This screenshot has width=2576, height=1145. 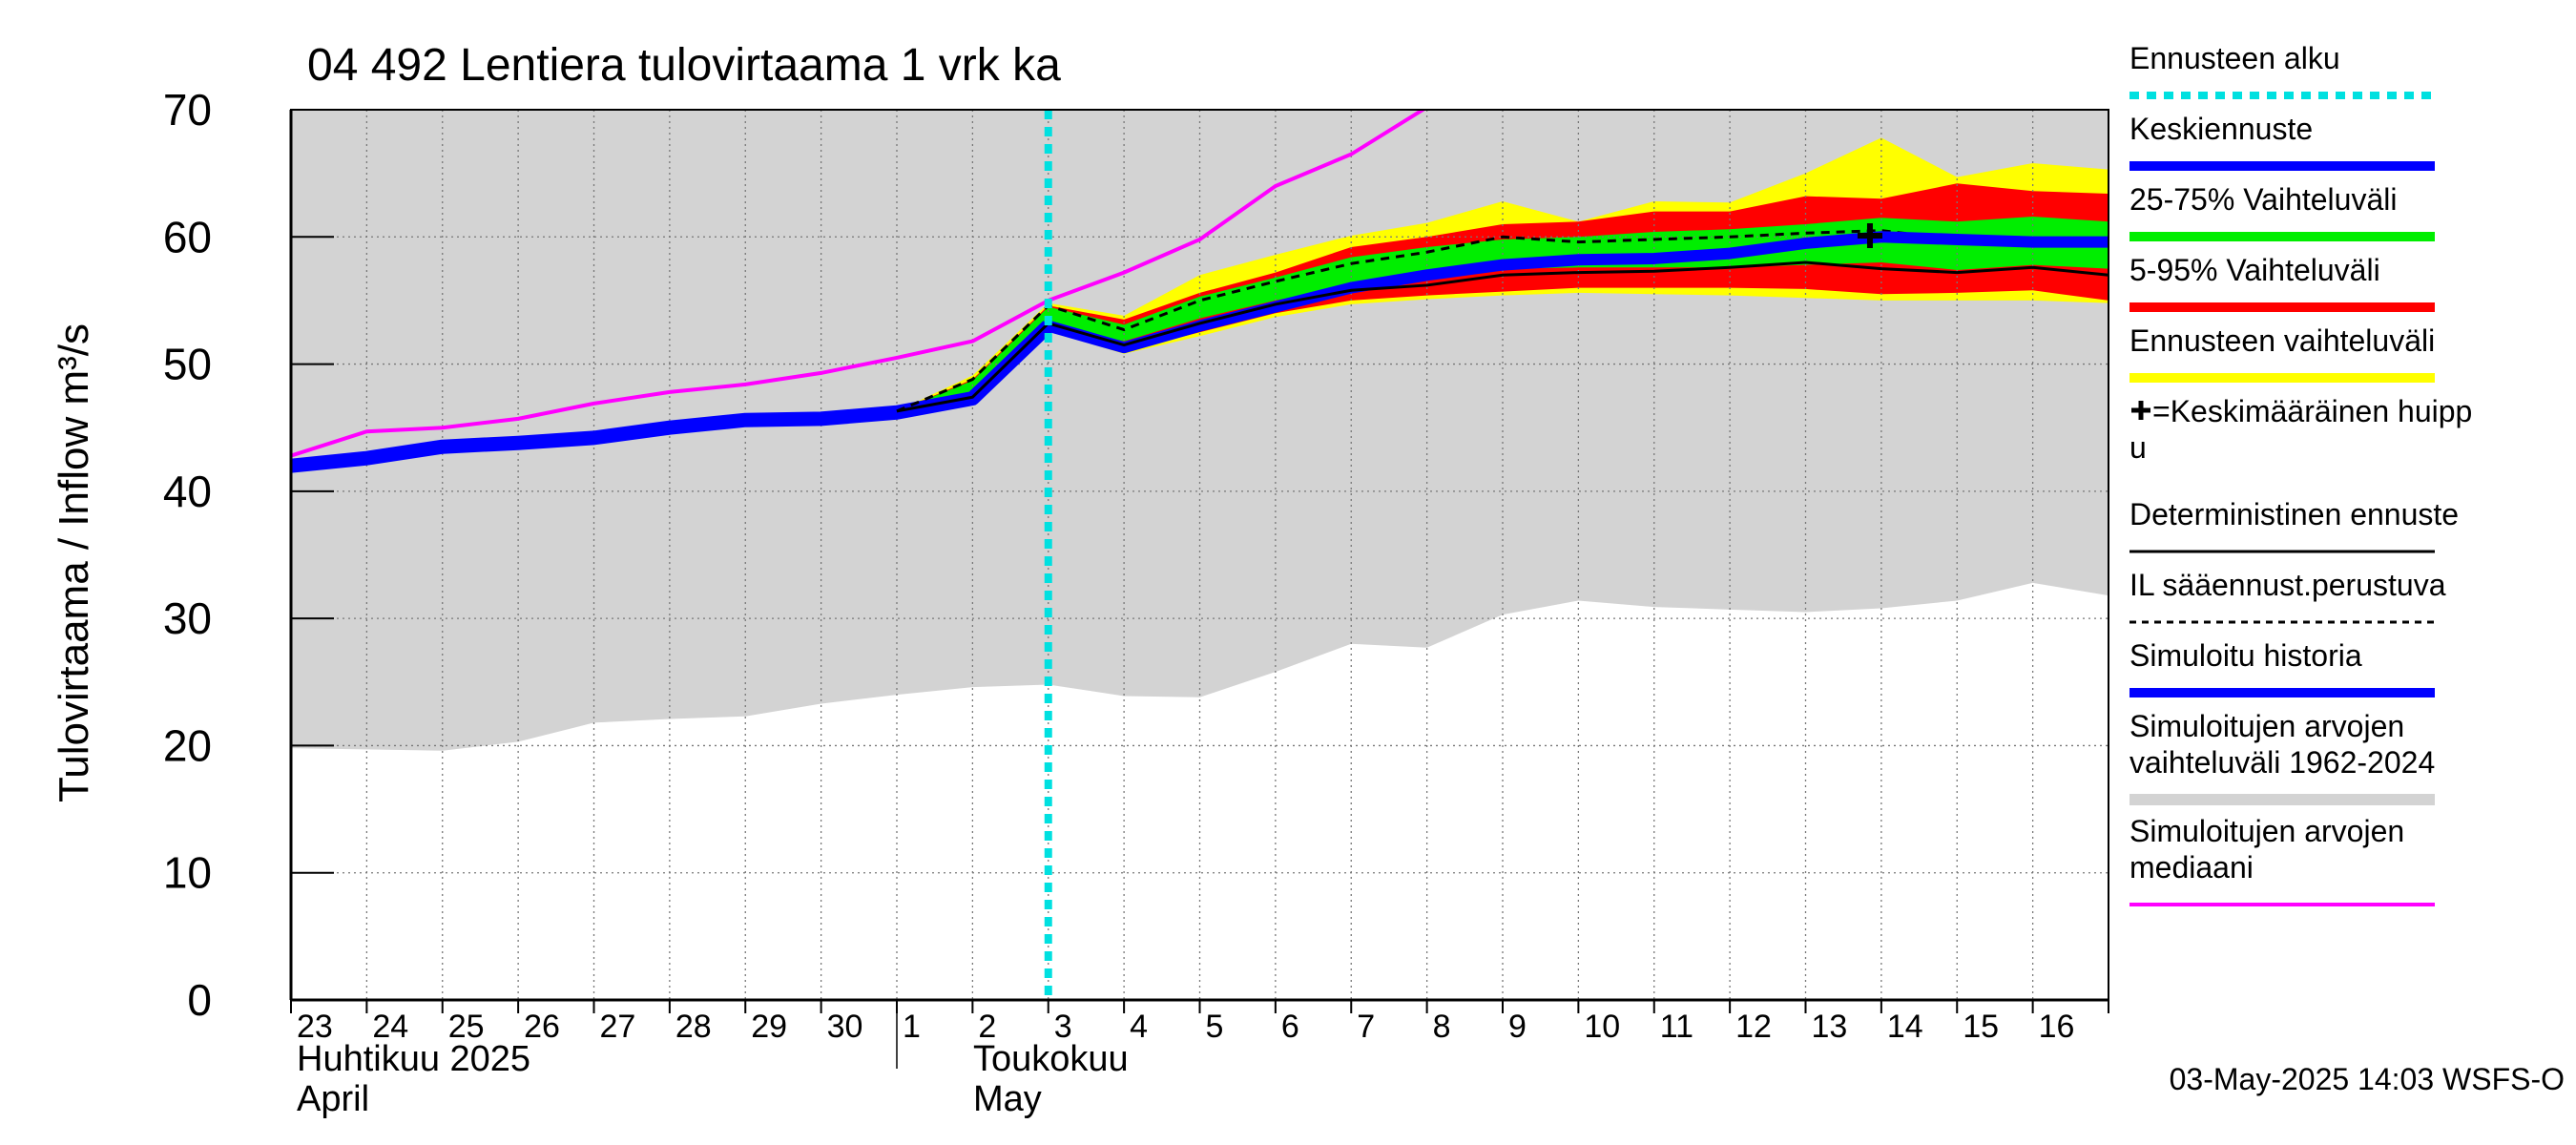 I want to click on legend-label: Keskiennuste, so click(x=2221, y=129).